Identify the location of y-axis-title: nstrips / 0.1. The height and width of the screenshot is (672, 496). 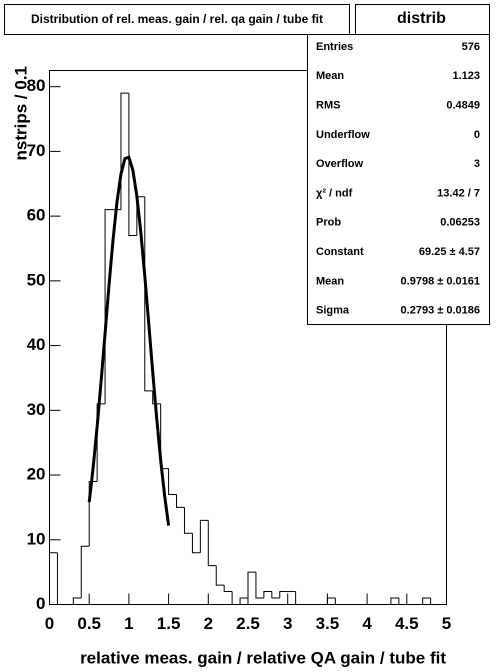
(20, 113).